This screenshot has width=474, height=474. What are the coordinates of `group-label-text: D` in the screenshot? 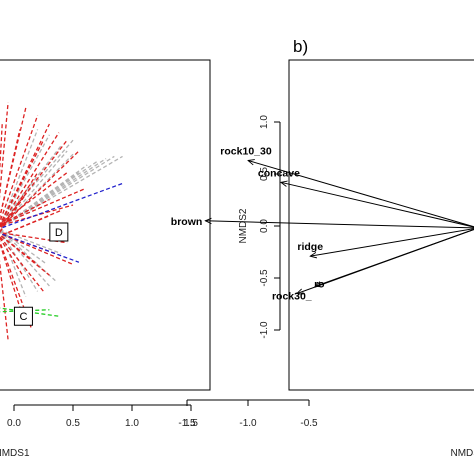 It's located at (59, 233).